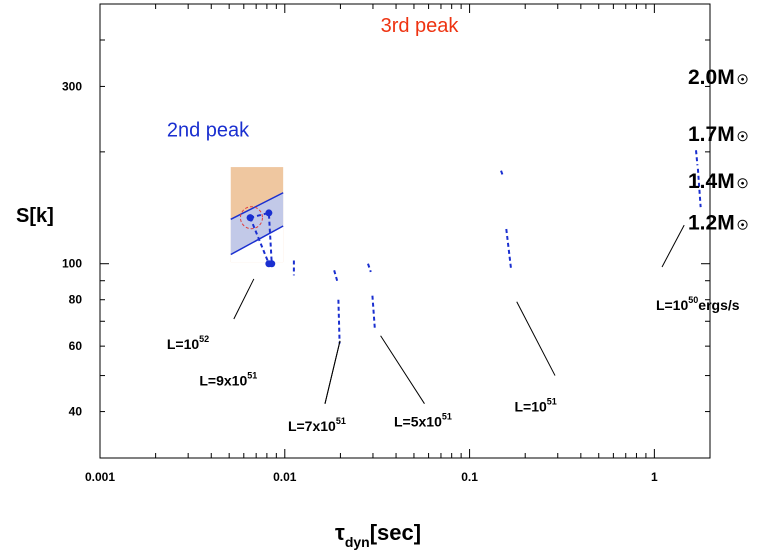  Describe the element at coordinates (340, 532) in the screenshot. I see `x-axis-label-main: τ` at that location.